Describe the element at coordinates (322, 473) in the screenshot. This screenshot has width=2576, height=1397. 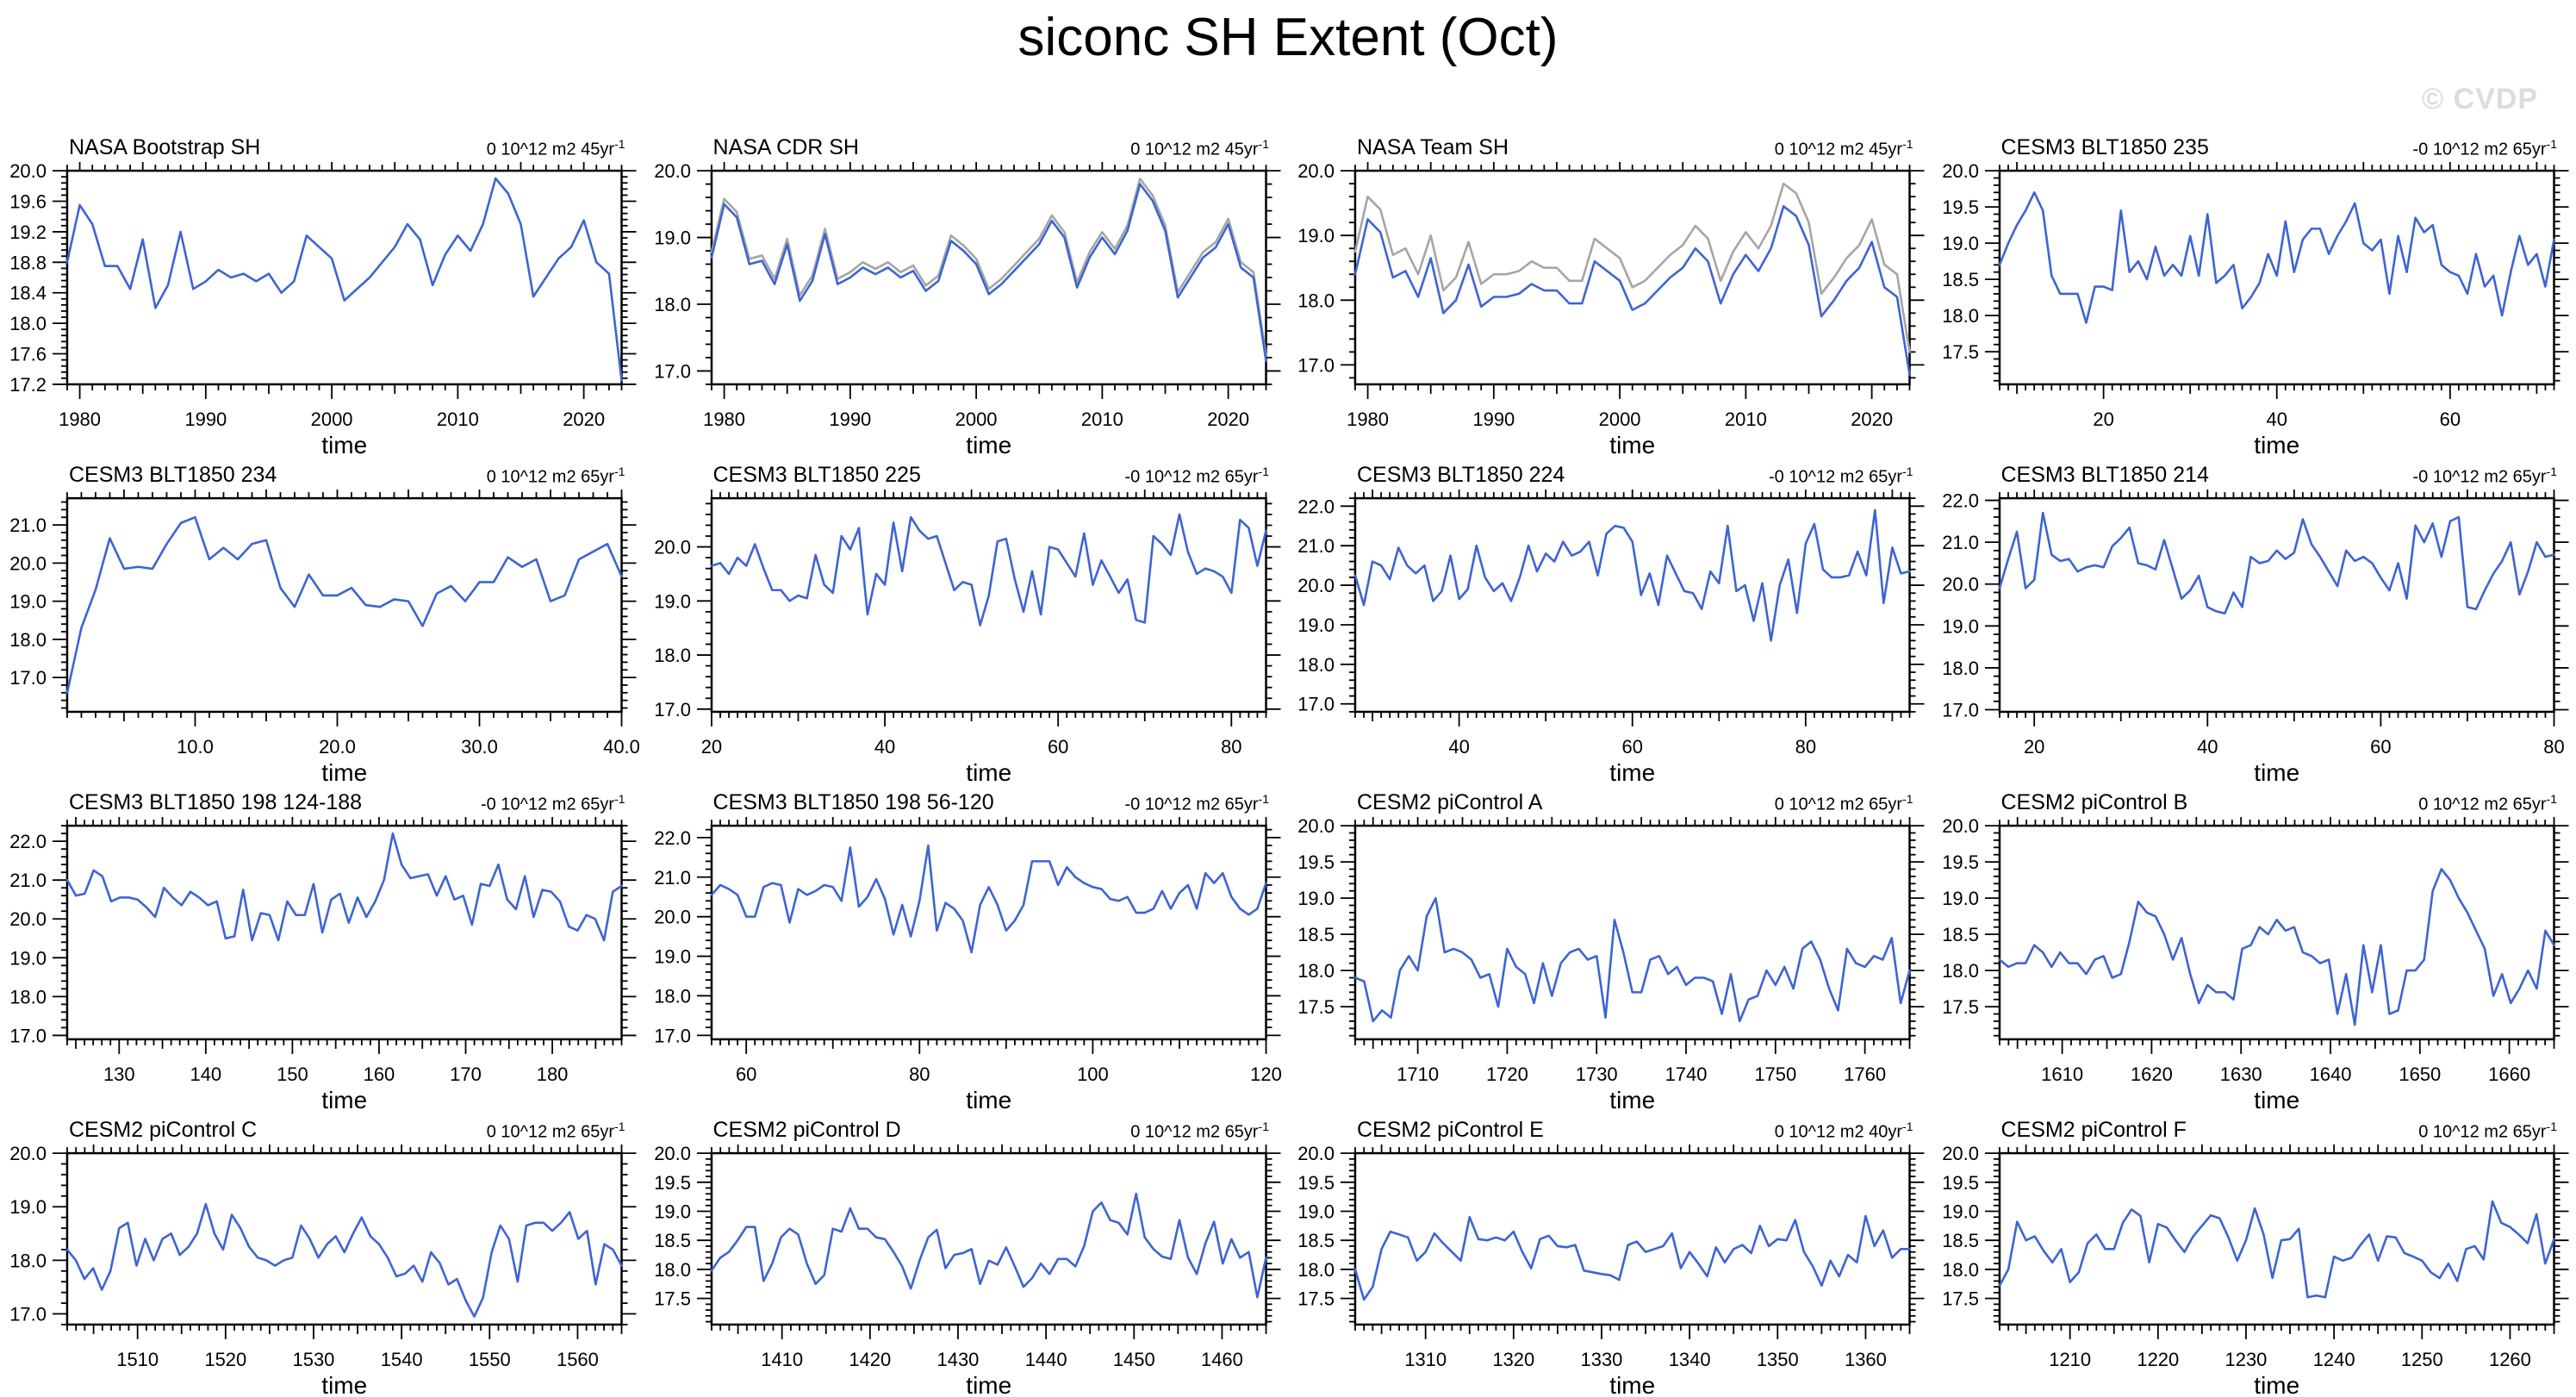
I see `panel-header: CESM3 BLT1850 234 0 10^12 m2 65yr-1` at that location.